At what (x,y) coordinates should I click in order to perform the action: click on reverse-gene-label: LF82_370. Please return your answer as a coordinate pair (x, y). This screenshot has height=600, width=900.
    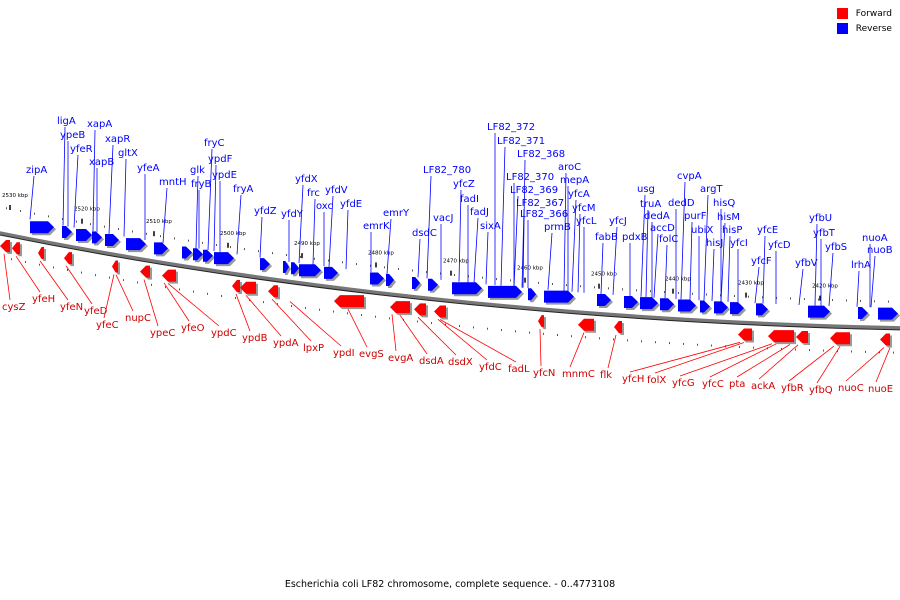
    Looking at the image, I should click on (530, 177).